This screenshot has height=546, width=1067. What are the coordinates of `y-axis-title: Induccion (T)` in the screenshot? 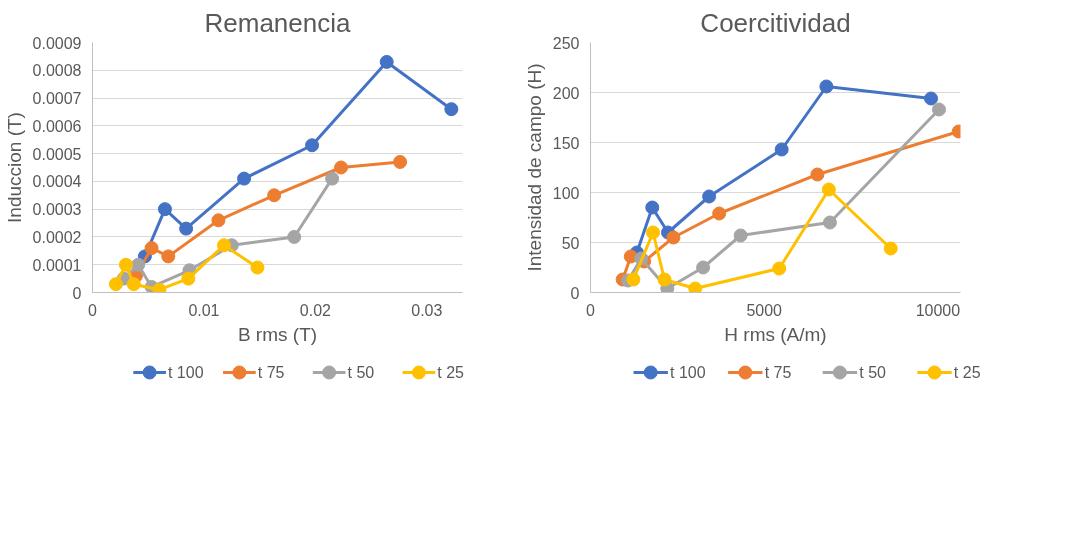 It's located at (14, 167).